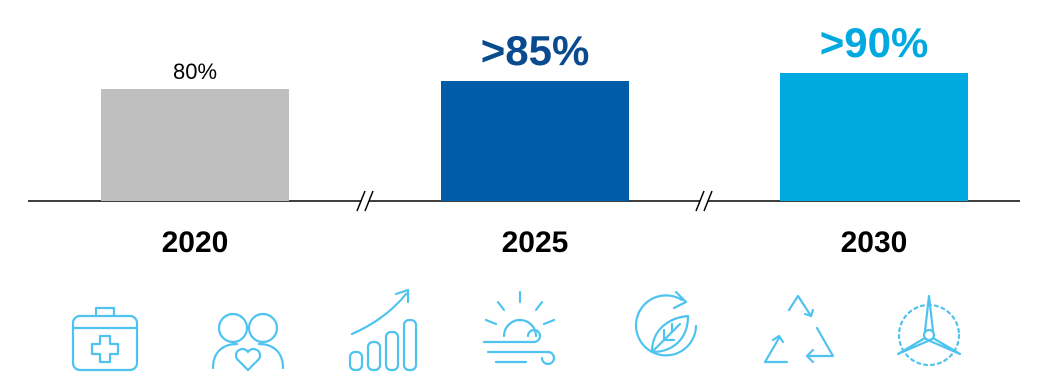 The width and height of the screenshot is (1048, 380). What do you see at coordinates (519, 327) in the screenshot?
I see `sun-wind-icon` at bounding box center [519, 327].